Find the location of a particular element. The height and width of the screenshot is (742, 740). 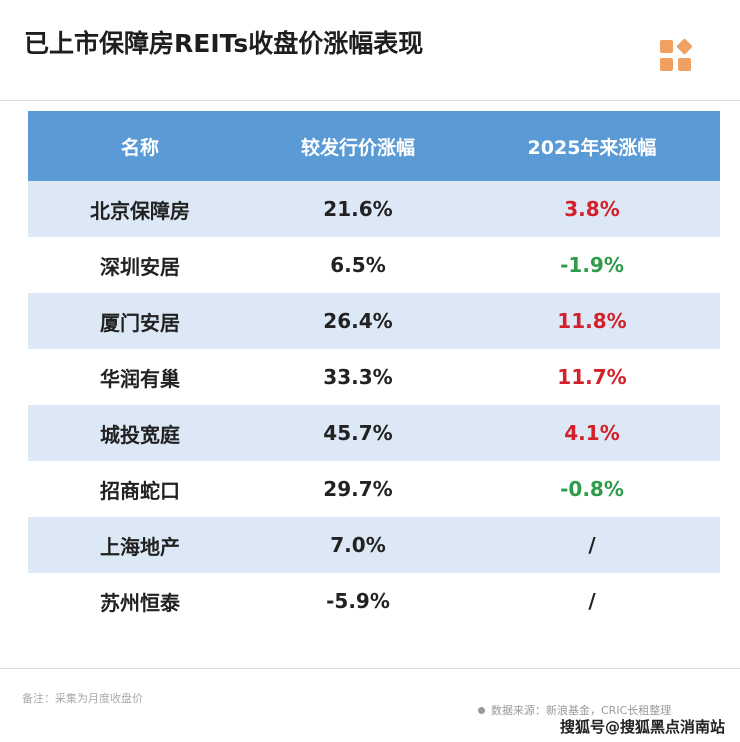

cell-name: 城投宽庭 is located at coordinates (140, 434).